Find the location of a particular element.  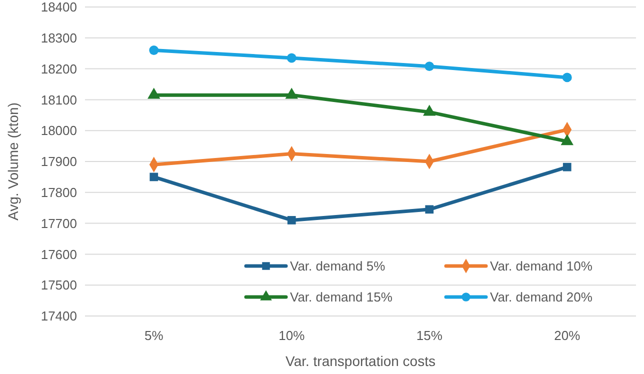

y-tick-label: 18400 is located at coordinates (58, 7).